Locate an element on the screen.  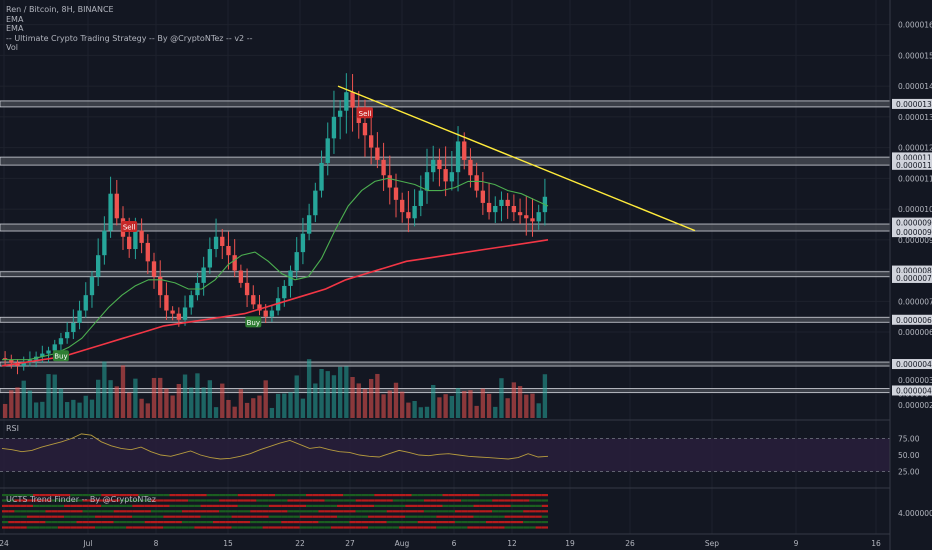
time-tick-label: Aug is located at coordinates (402, 543).